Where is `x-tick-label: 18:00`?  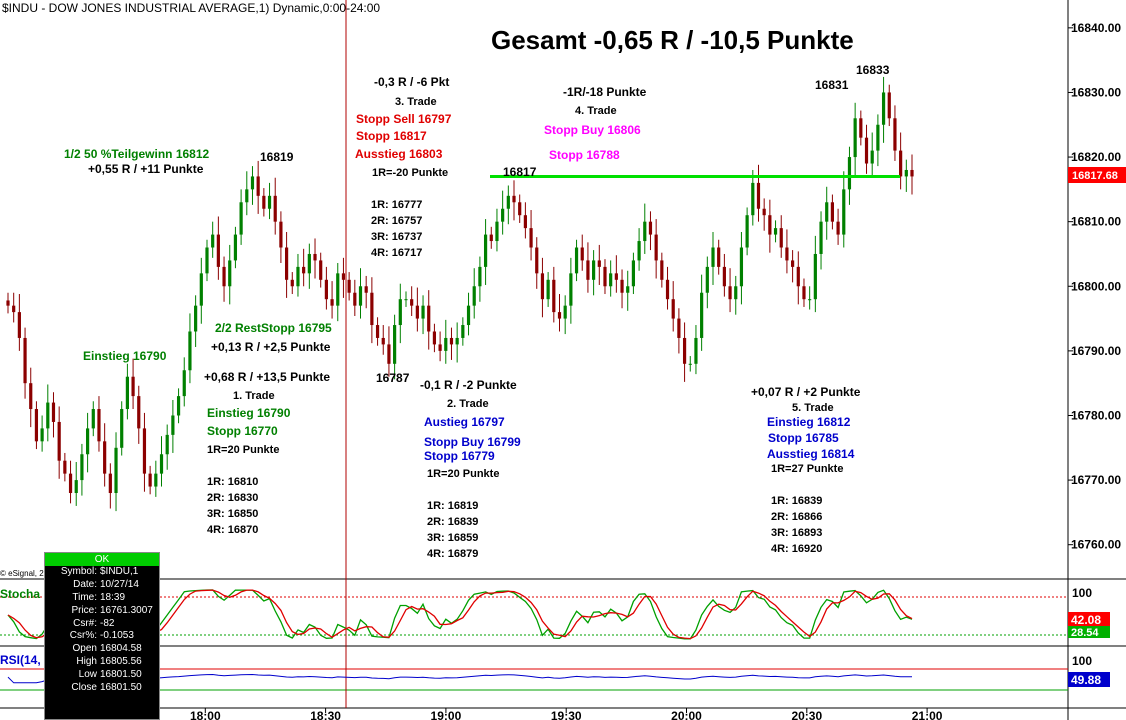
x-tick-label: 18:00 is located at coordinates (205, 714).